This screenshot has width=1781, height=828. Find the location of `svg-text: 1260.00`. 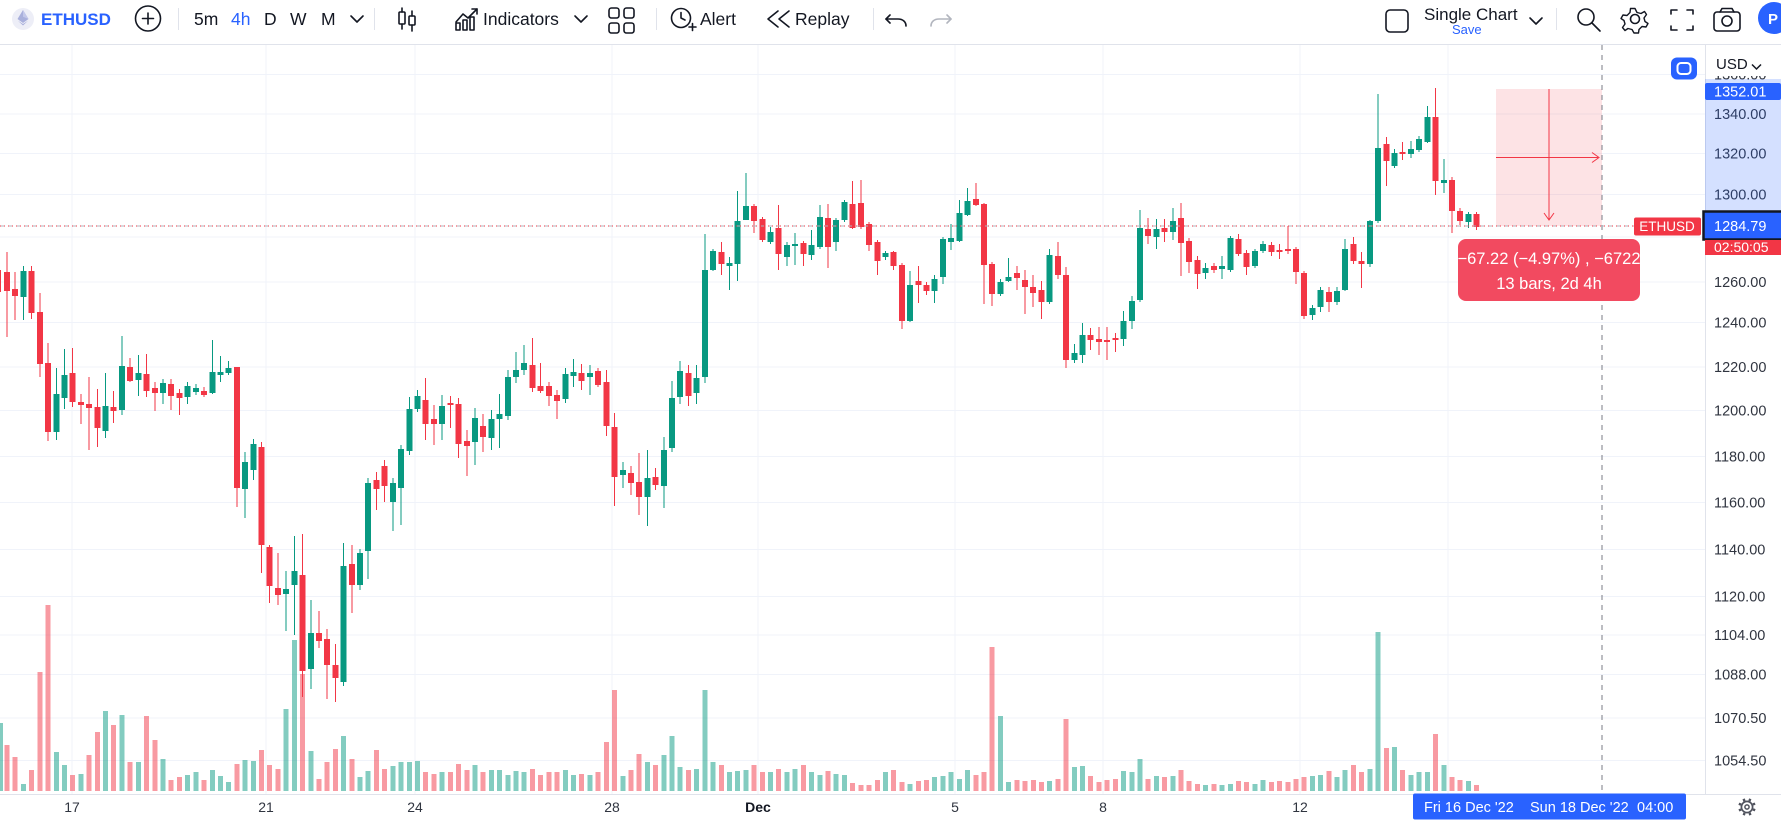

svg-text: 1260.00 is located at coordinates (1740, 283).